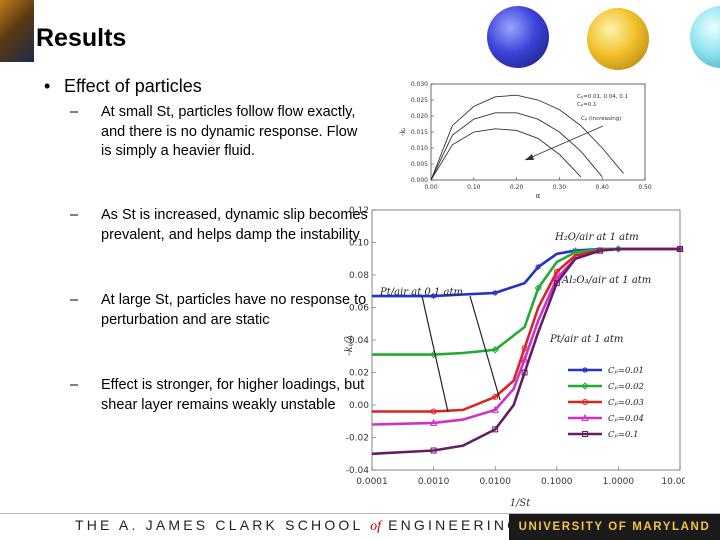 Image resolution: width=720 pixels, height=540 pixels. I want to click on y-tick-label: 0.020, so click(419, 116).